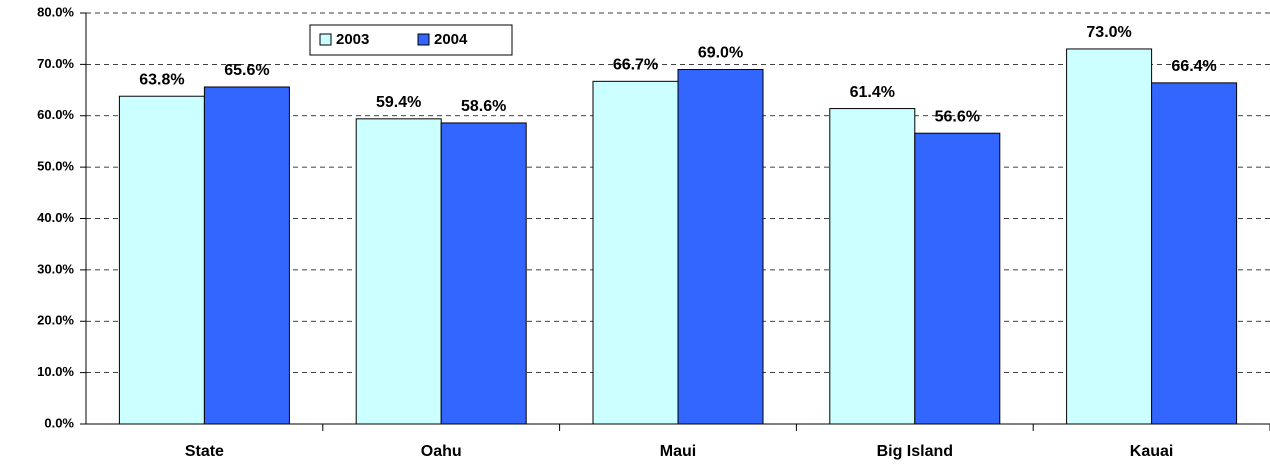  Describe the element at coordinates (678, 451) in the screenshot. I see `x-tick-label: Maui` at that location.